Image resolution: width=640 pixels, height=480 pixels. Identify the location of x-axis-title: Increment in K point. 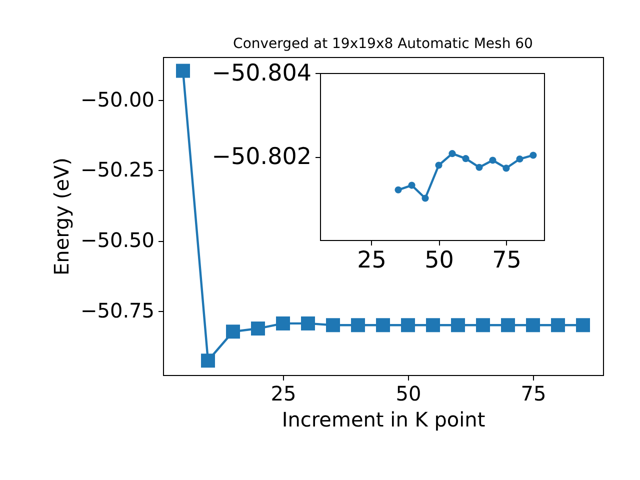
(384, 420).